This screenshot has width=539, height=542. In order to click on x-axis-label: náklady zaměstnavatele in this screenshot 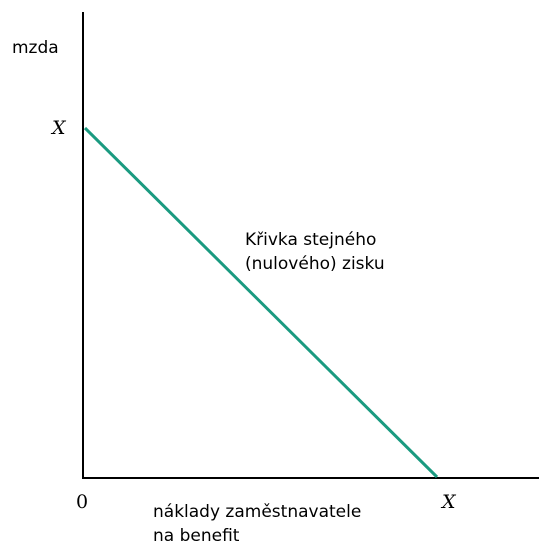, I will do `click(257, 512)`.